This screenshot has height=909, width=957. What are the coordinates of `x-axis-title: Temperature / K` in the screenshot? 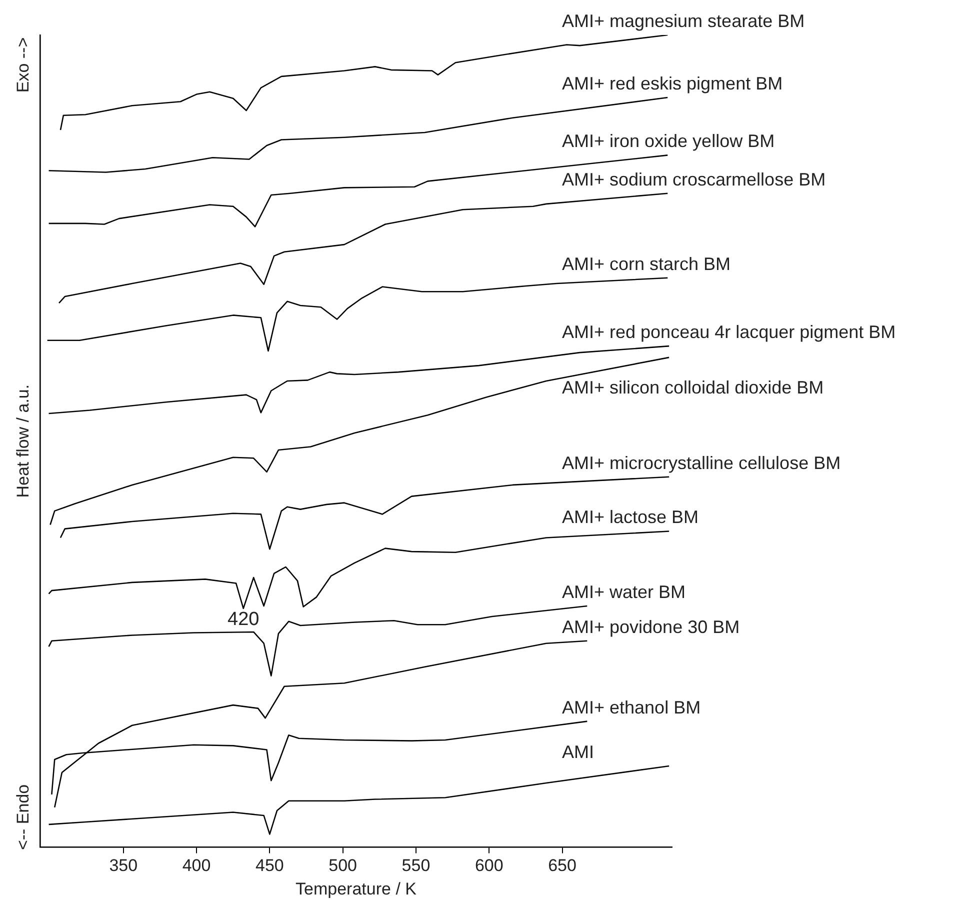 It's located at (357, 888).